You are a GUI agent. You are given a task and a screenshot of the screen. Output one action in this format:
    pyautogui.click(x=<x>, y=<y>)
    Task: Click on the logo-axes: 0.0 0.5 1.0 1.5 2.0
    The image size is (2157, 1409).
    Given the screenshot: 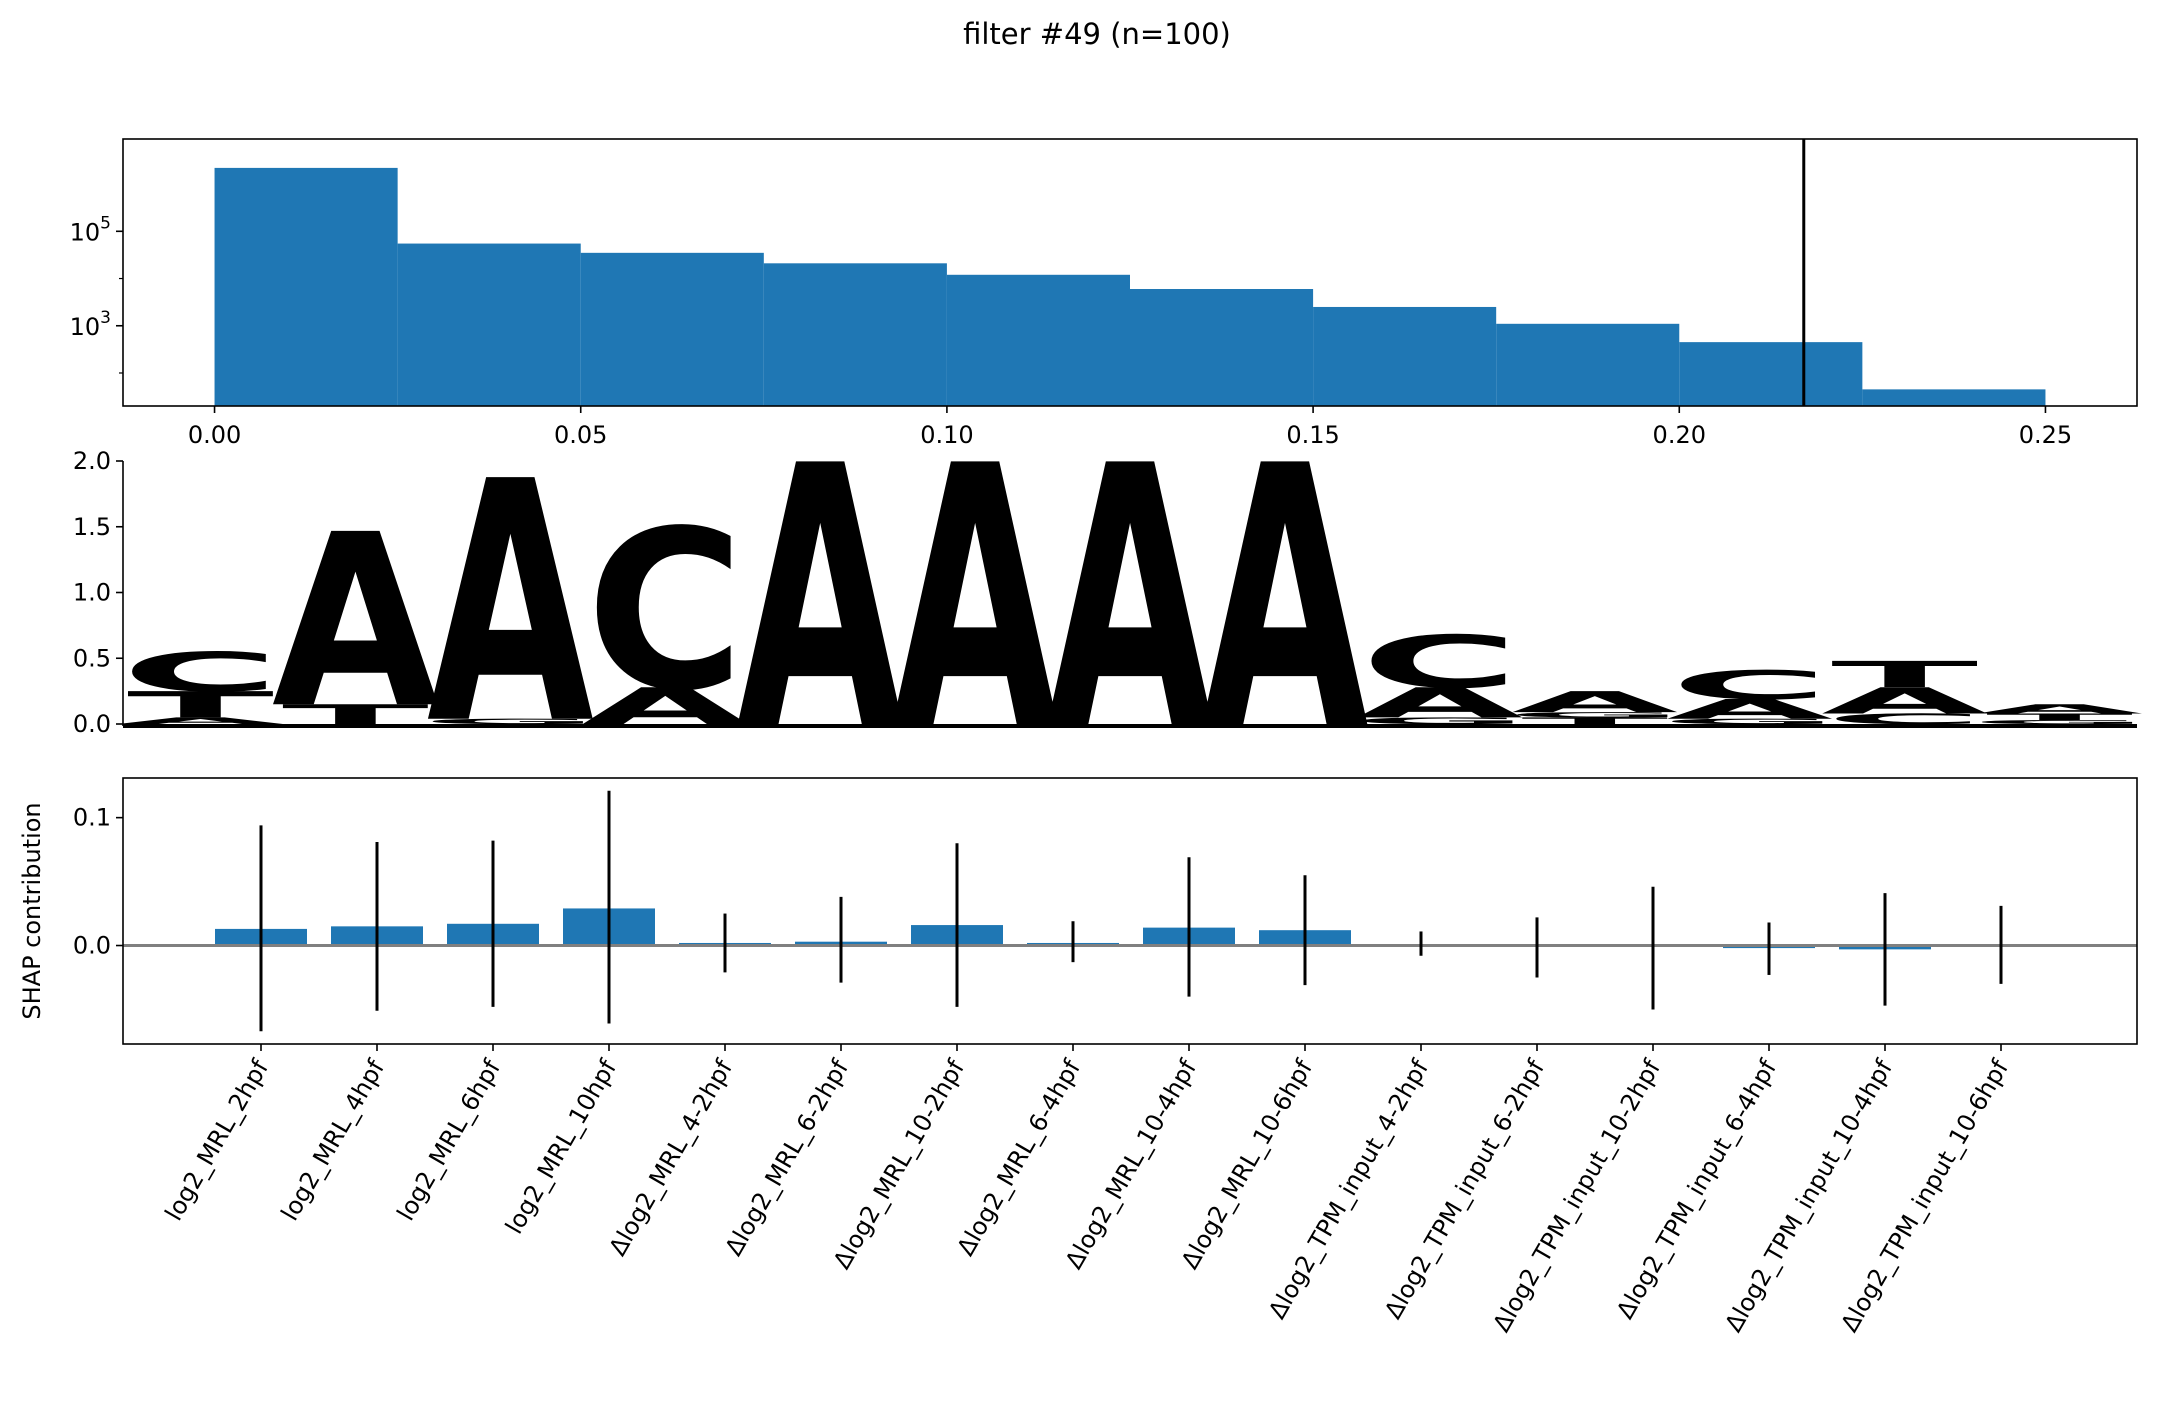 What is the action you would take?
    pyautogui.click(x=98, y=592)
    